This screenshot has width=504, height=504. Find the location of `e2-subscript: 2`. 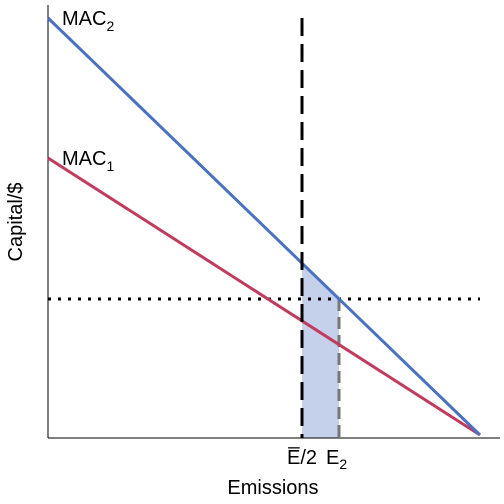

e2-subscript: 2 is located at coordinates (343, 464).